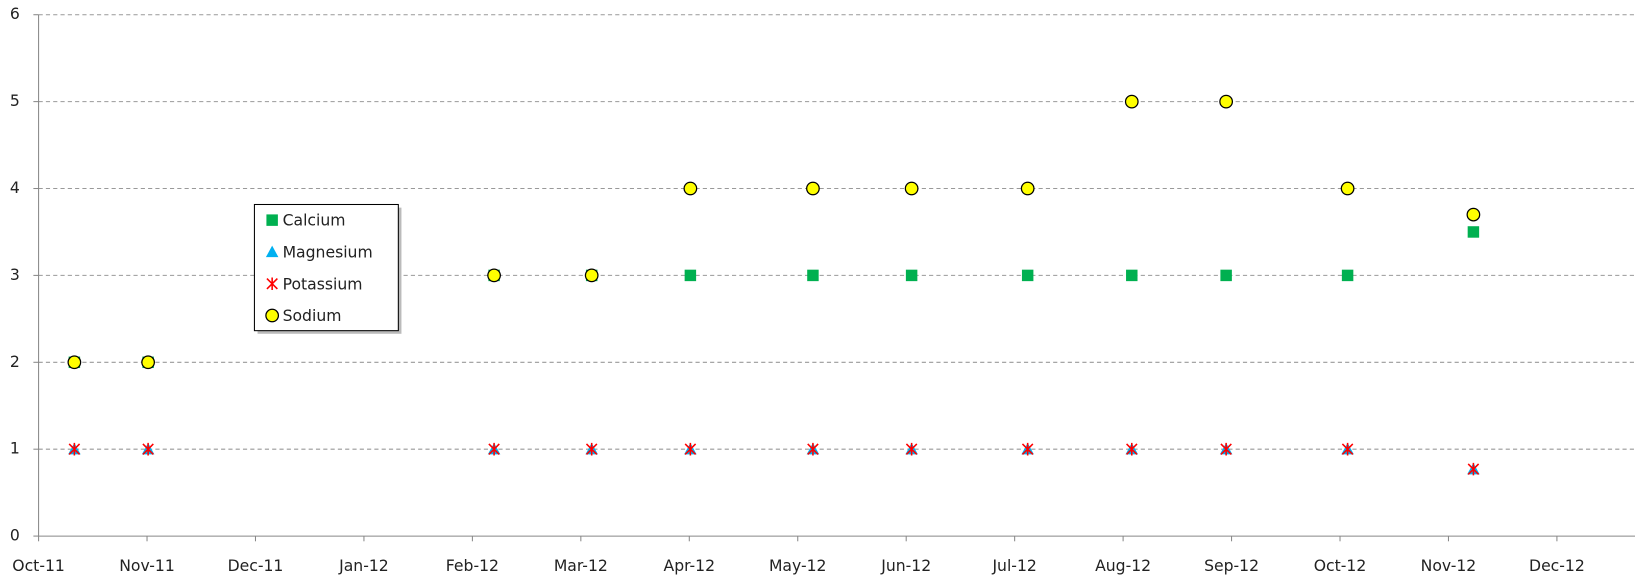 The image size is (1635, 580). What do you see at coordinates (15, 187) in the screenshot?
I see `y-tick-label: 4` at bounding box center [15, 187].